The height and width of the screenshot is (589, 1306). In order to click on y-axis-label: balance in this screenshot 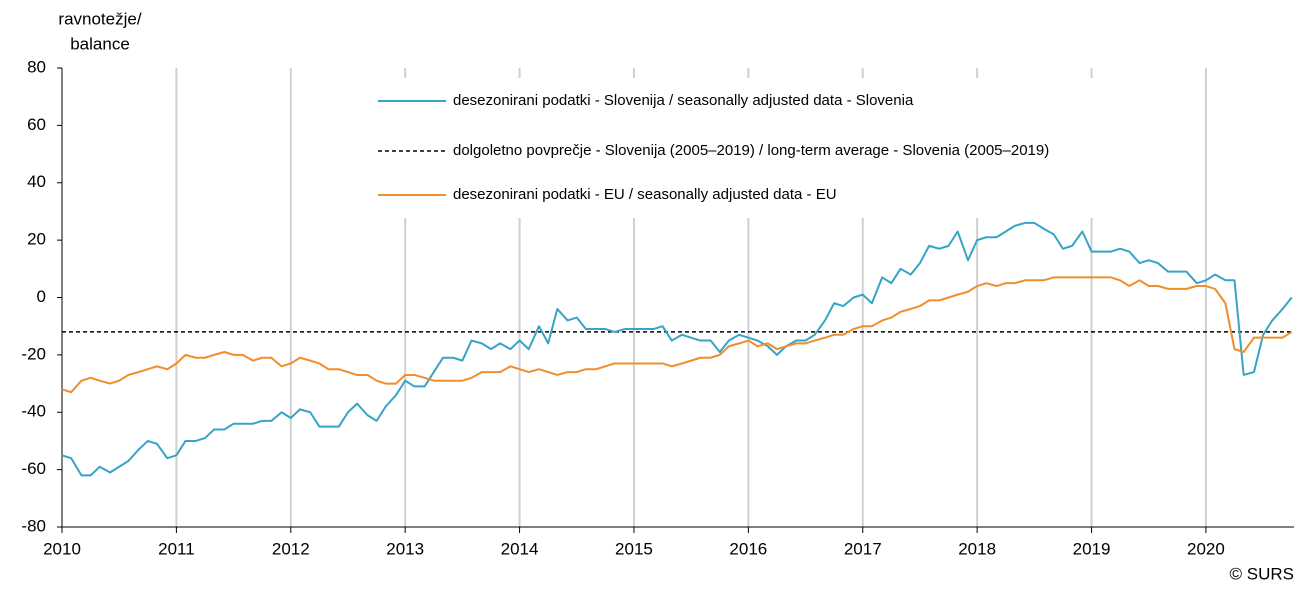, I will do `click(100, 43)`.